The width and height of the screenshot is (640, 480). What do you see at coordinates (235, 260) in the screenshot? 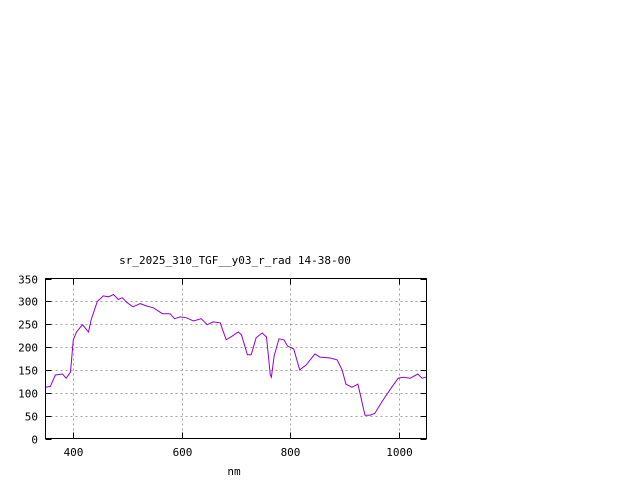
I see `chart-title: sr_2025_310_TGF__y03_r_rad 14-38-00` at bounding box center [235, 260].